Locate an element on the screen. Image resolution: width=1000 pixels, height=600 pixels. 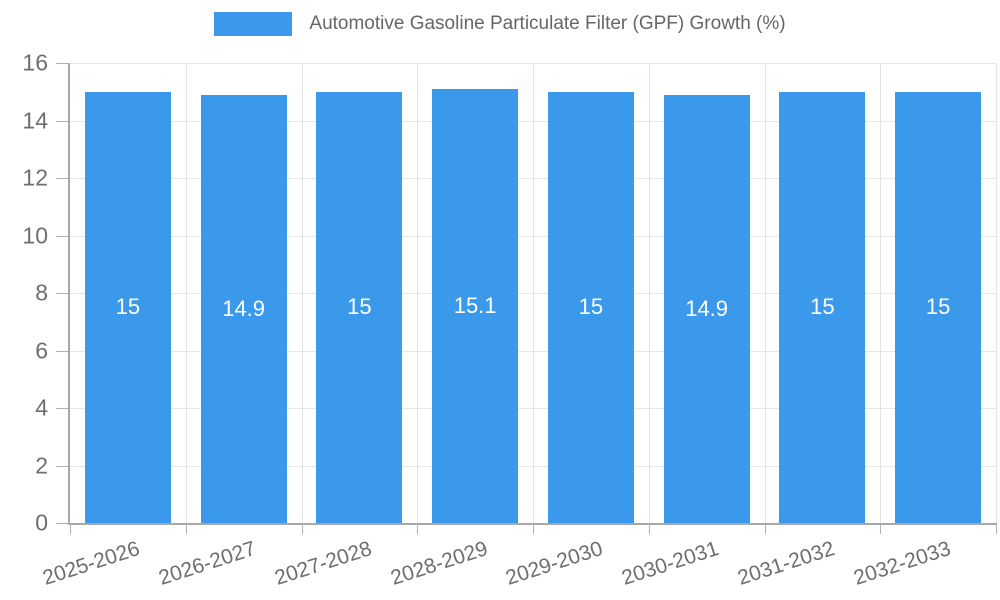
x-axis-label: 2025-2026 is located at coordinates (91, 563).